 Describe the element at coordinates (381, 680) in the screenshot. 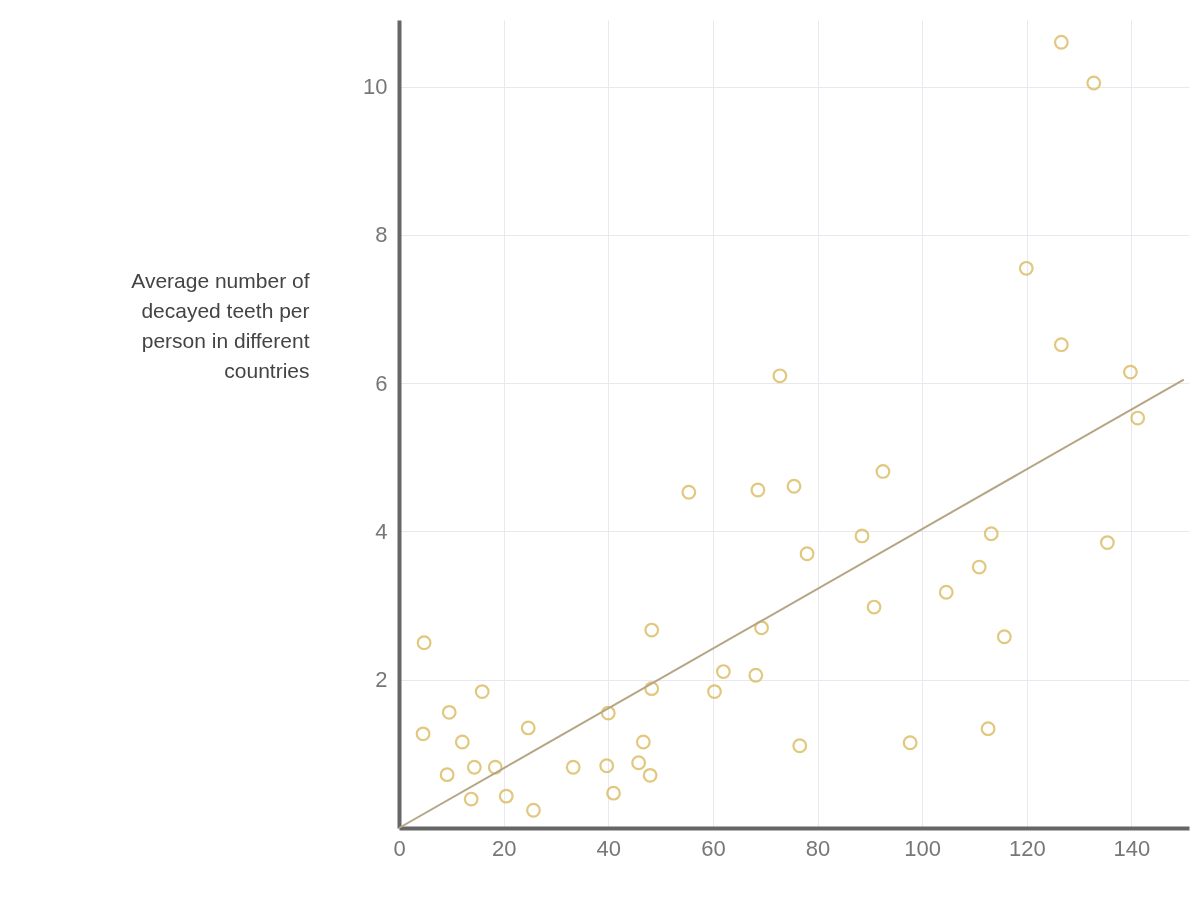

I see `y-tick-label: 2` at that location.